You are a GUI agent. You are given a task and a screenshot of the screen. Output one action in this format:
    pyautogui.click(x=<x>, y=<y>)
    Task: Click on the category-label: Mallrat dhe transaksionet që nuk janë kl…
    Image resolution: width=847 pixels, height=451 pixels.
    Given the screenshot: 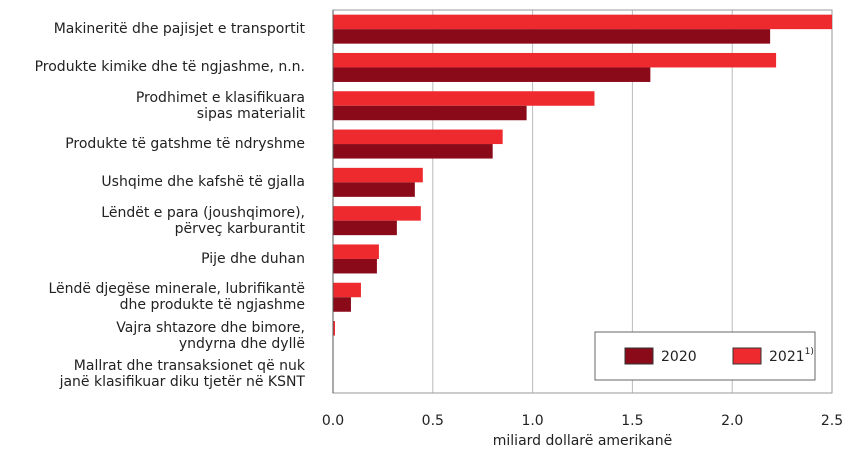 What is the action you would take?
    pyautogui.click(x=182, y=373)
    